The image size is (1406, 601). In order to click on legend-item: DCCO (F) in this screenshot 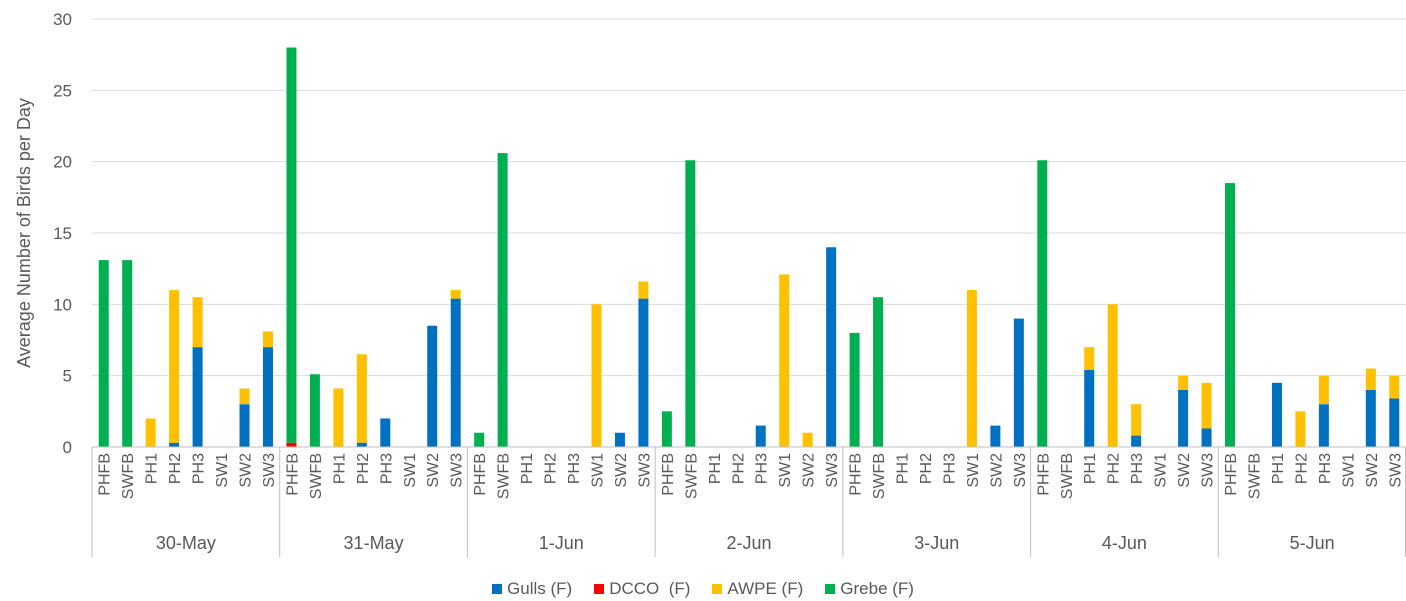, I will do `click(642, 589)`.